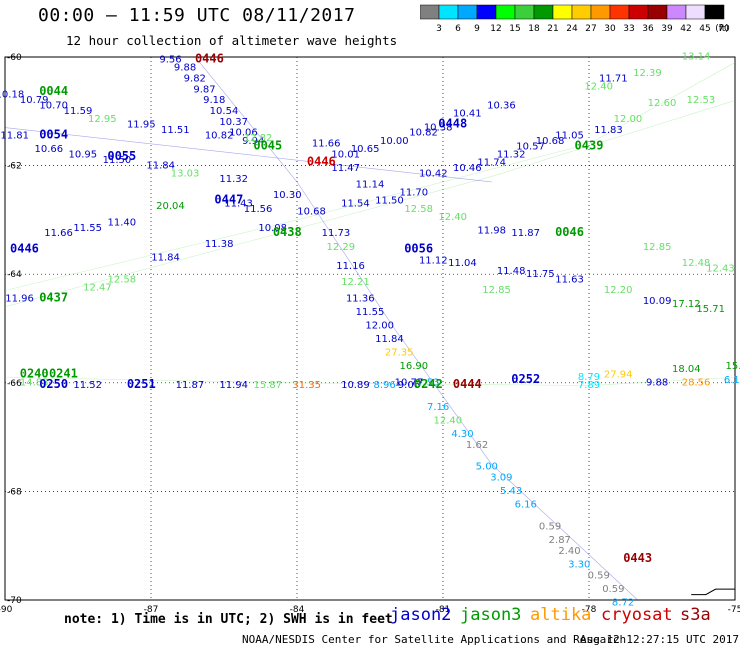 The image size is (740, 650). What do you see at coordinates (389, 339) in the screenshot?
I see `wave-height-value: 11.84` at bounding box center [389, 339].